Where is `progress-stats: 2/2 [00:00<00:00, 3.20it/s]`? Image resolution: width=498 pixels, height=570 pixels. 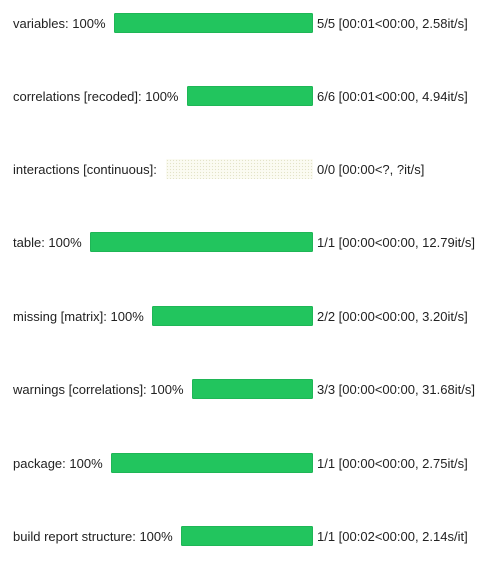
progress-stats: 2/2 [00:00<00:00, 3.20it/s] is located at coordinates (392, 316).